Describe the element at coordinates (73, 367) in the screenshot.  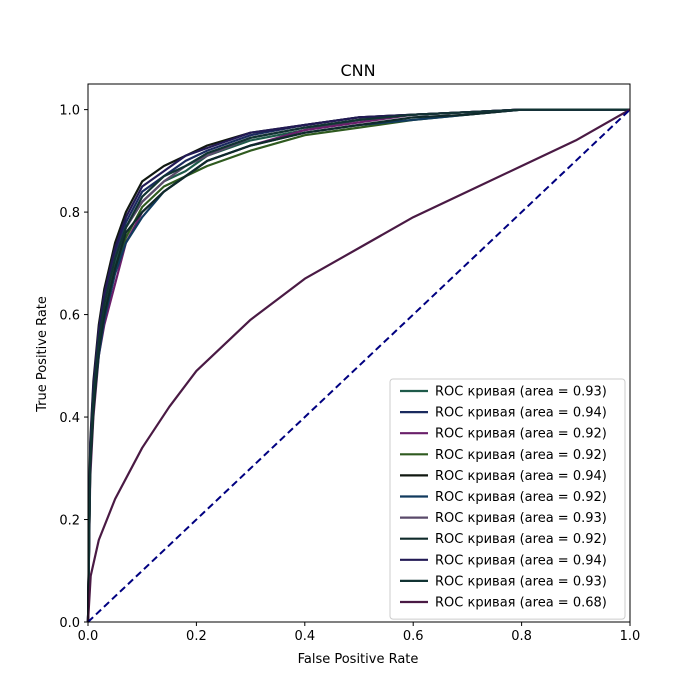
I see `y-axis-ticks: 0.0 0.2 0.4 0.6 0.8 1.0` at that location.